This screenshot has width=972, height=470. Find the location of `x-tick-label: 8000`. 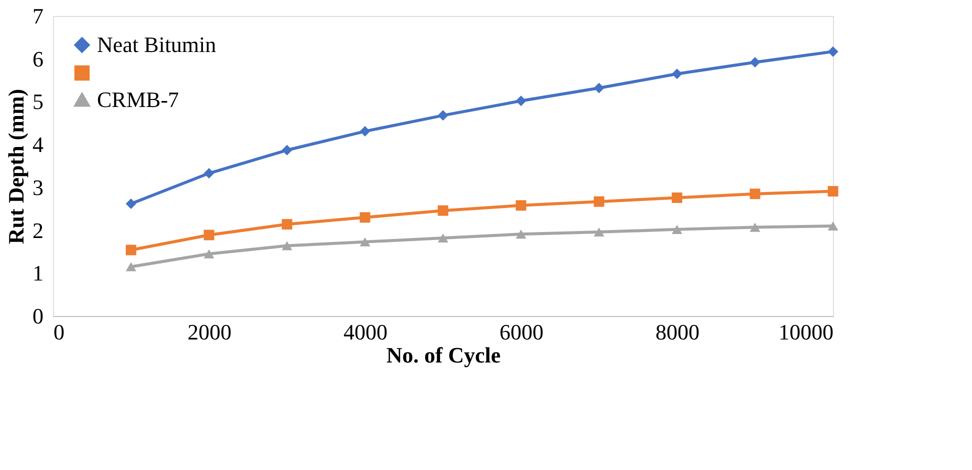

x-tick-label: 8000 is located at coordinates (678, 332).